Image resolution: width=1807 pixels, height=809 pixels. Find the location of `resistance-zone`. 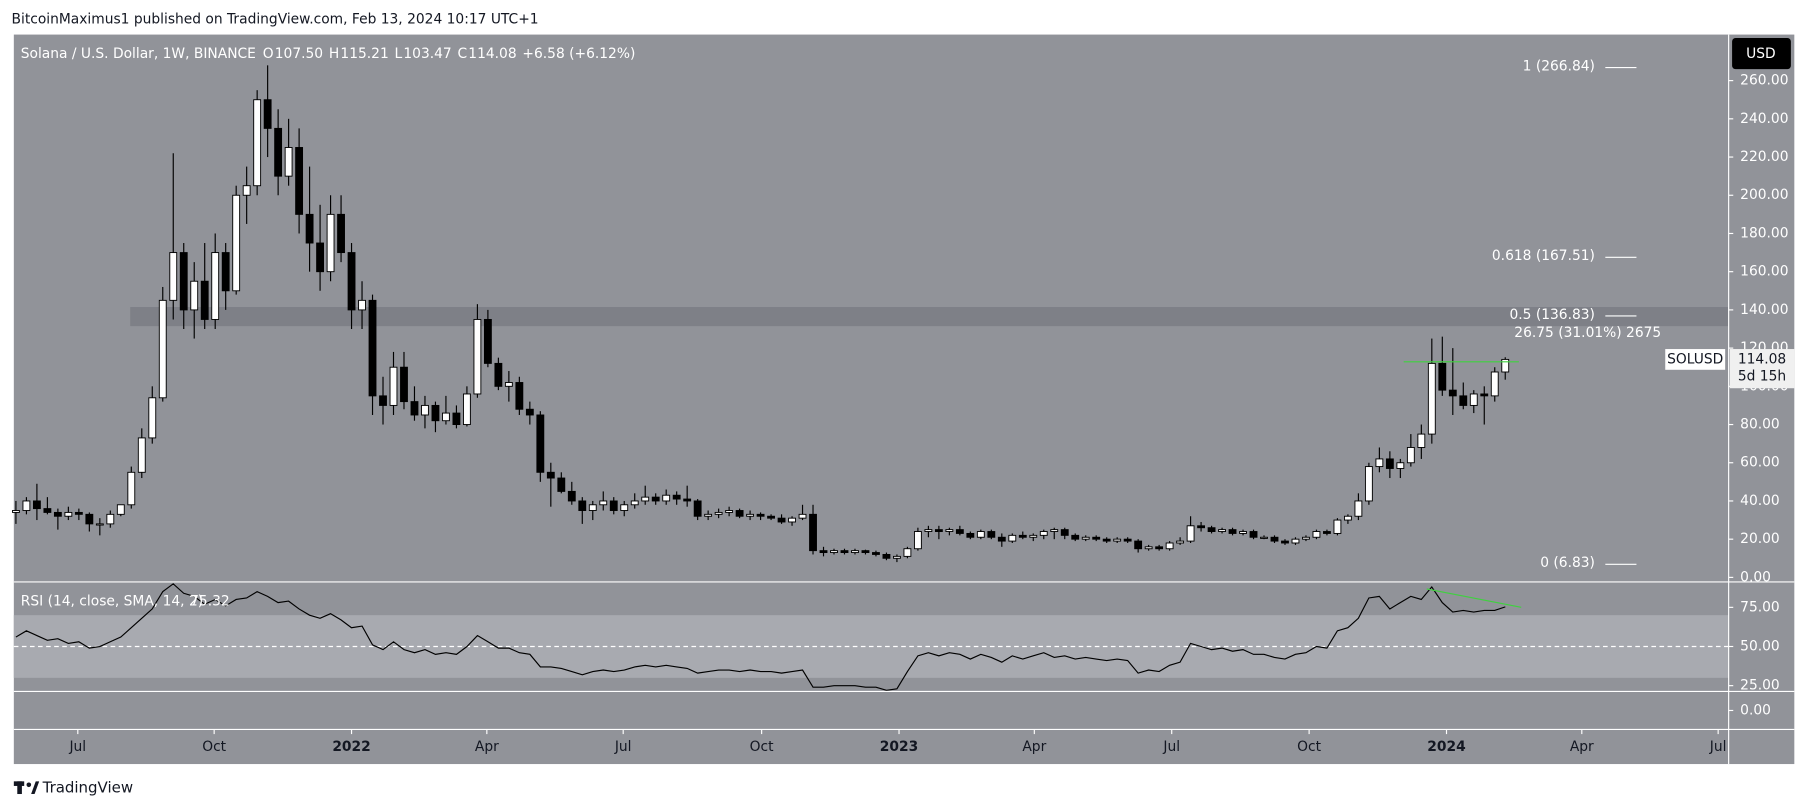

resistance-zone is located at coordinates (929, 317).